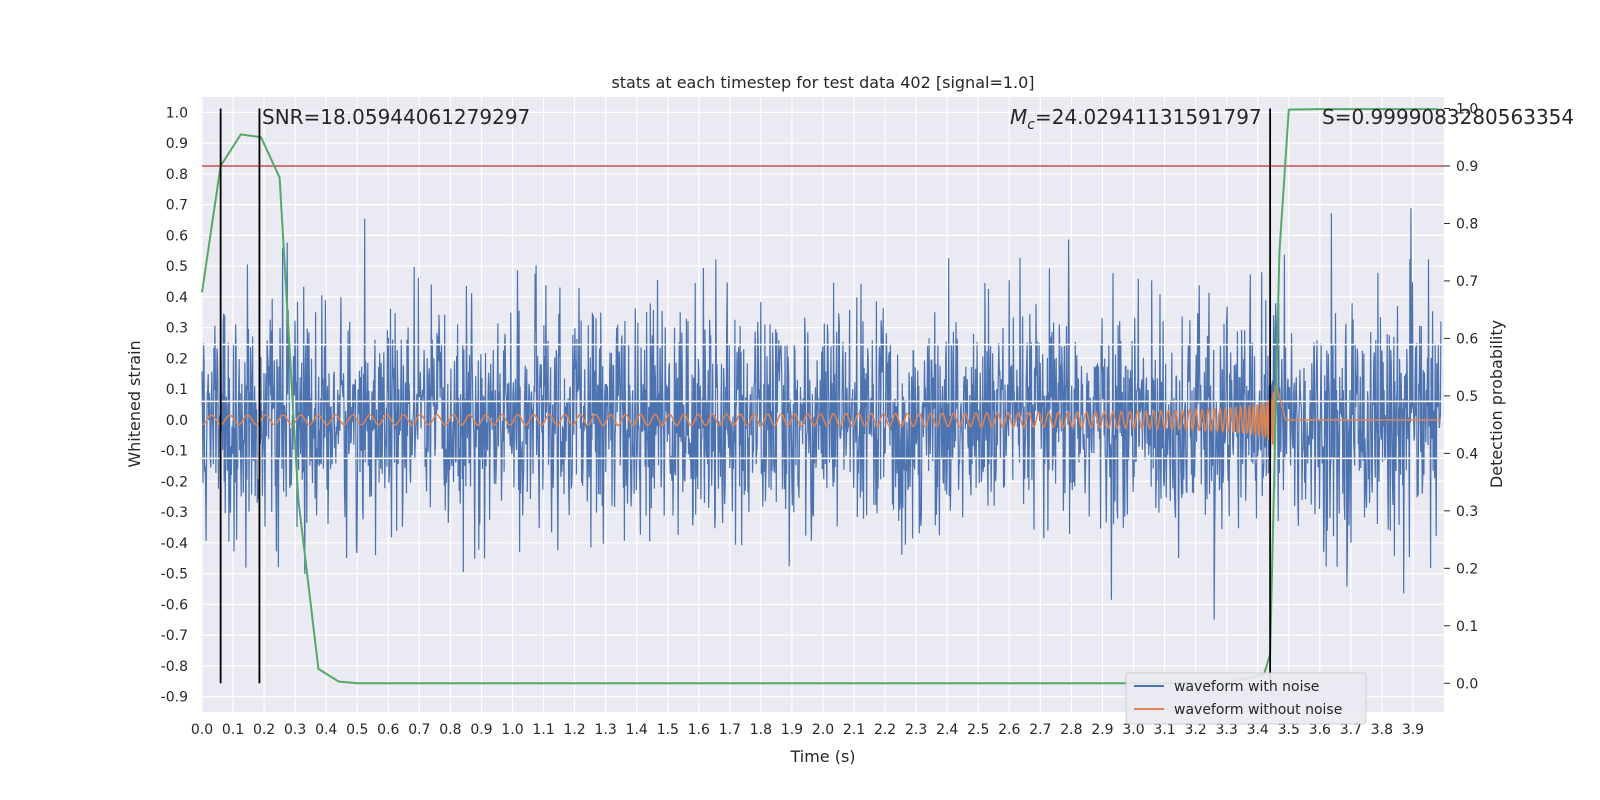 The image size is (1600, 800). What do you see at coordinates (326, 730) in the screenshot?
I see `x-tick-label: 0.4` at bounding box center [326, 730].